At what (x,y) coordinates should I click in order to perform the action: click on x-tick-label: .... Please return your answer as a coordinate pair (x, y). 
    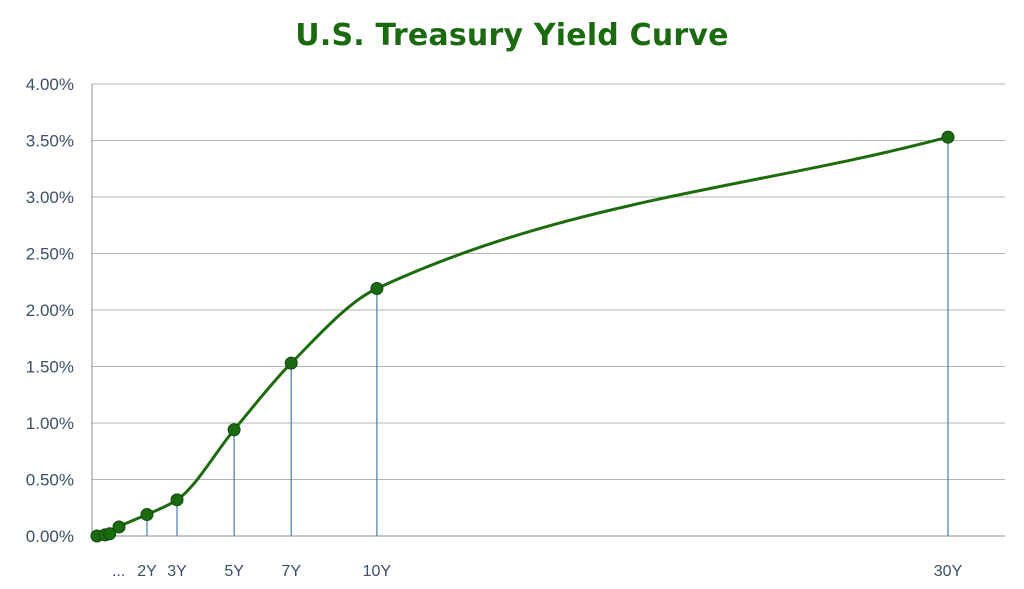
    Looking at the image, I should click on (118, 571).